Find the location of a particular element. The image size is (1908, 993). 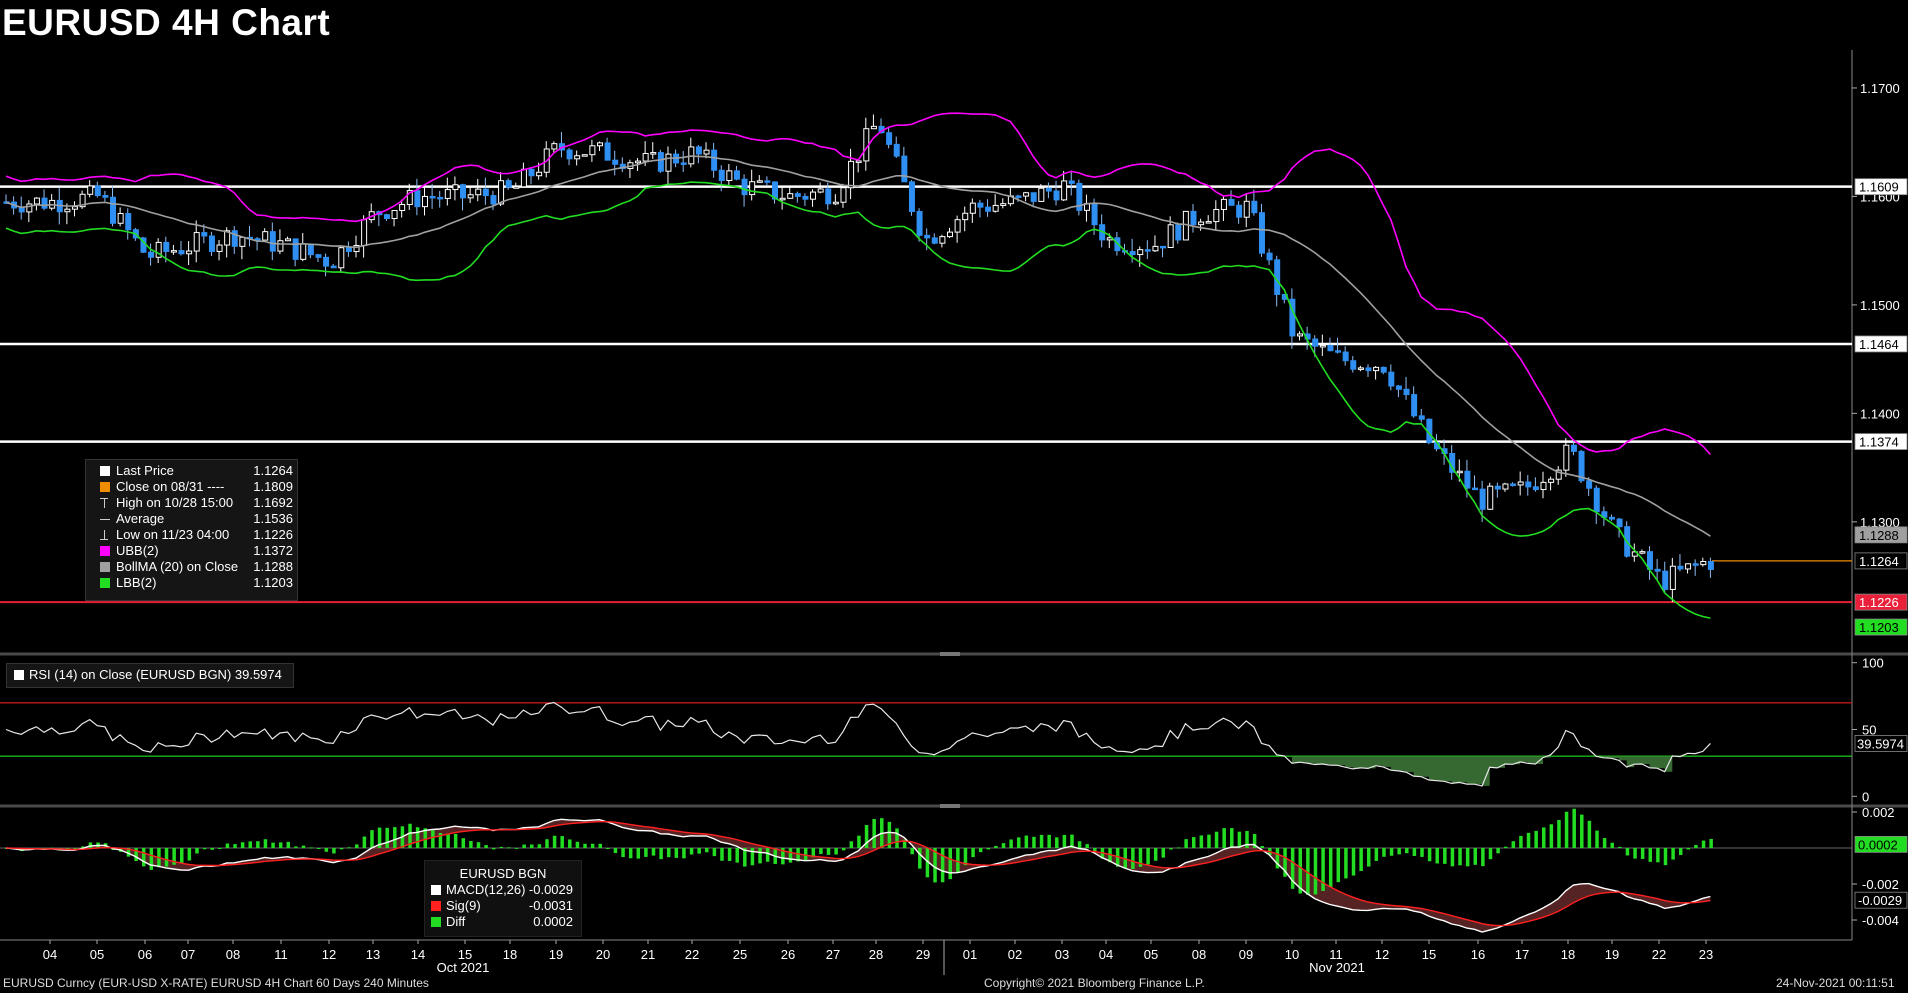

date-tick-label: 19 is located at coordinates (1612, 954).